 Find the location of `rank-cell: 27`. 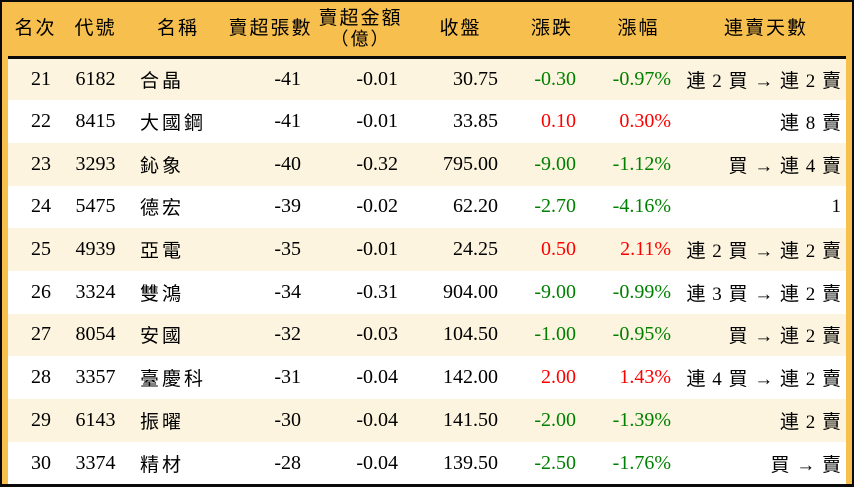

rank-cell: 27 is located at coordinates (41, 334).